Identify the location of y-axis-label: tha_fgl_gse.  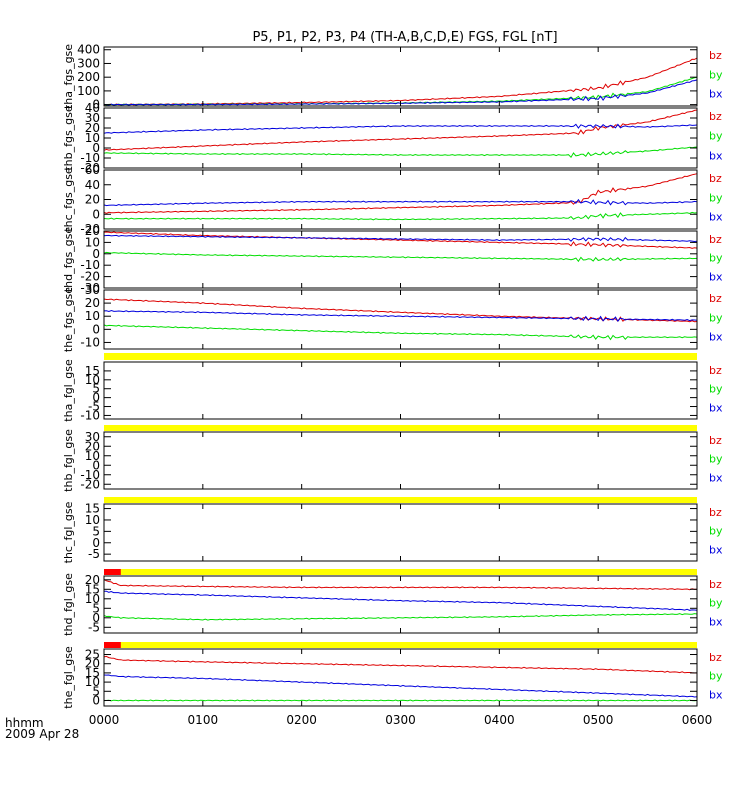
(68, 390).